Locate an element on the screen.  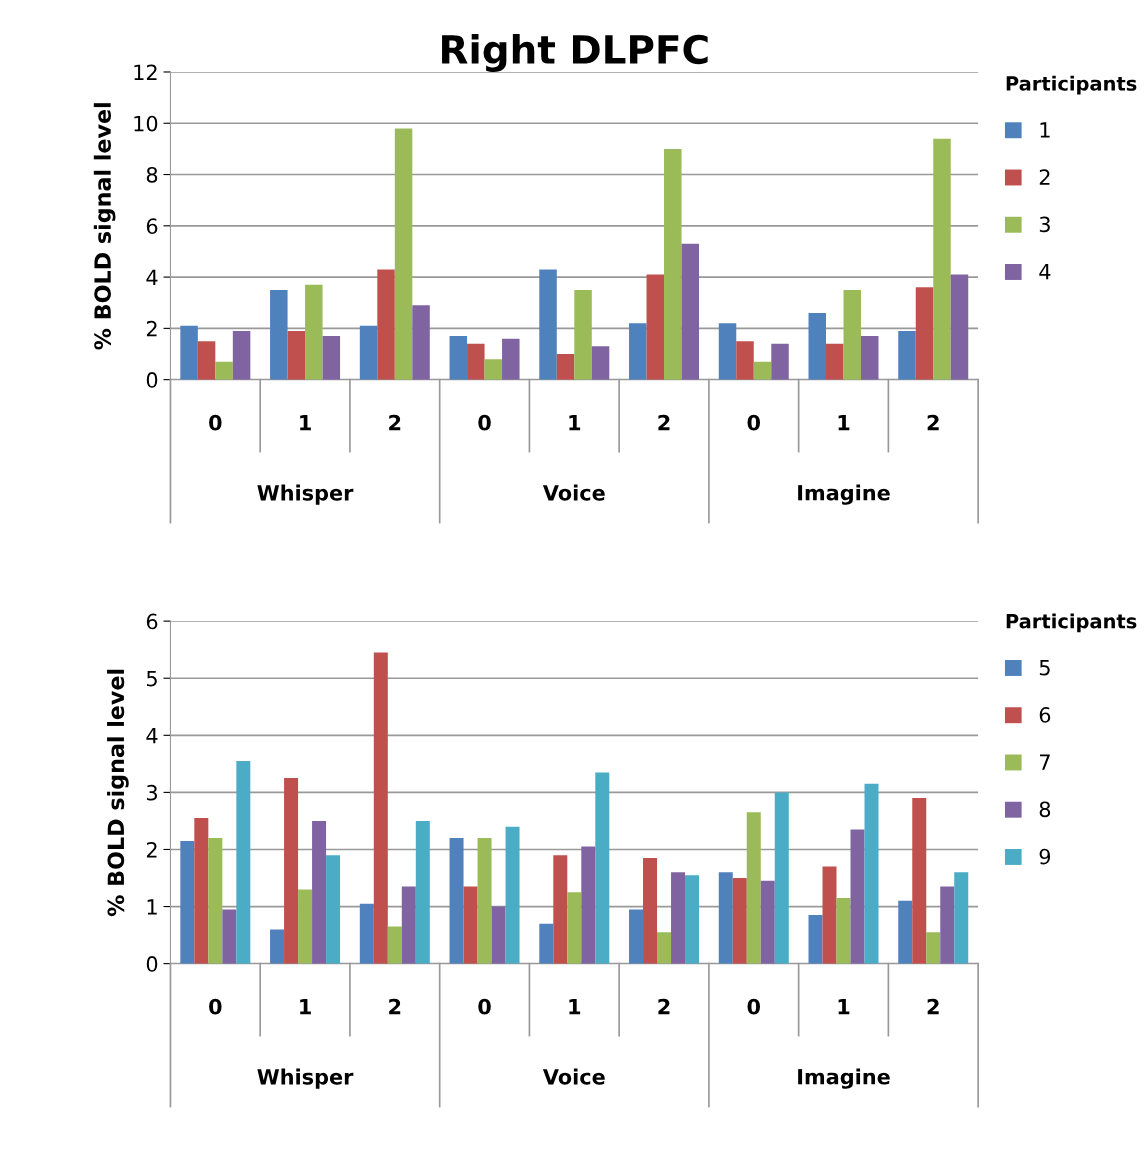
legend-label: 8 is located at coordinates (1045, 809).